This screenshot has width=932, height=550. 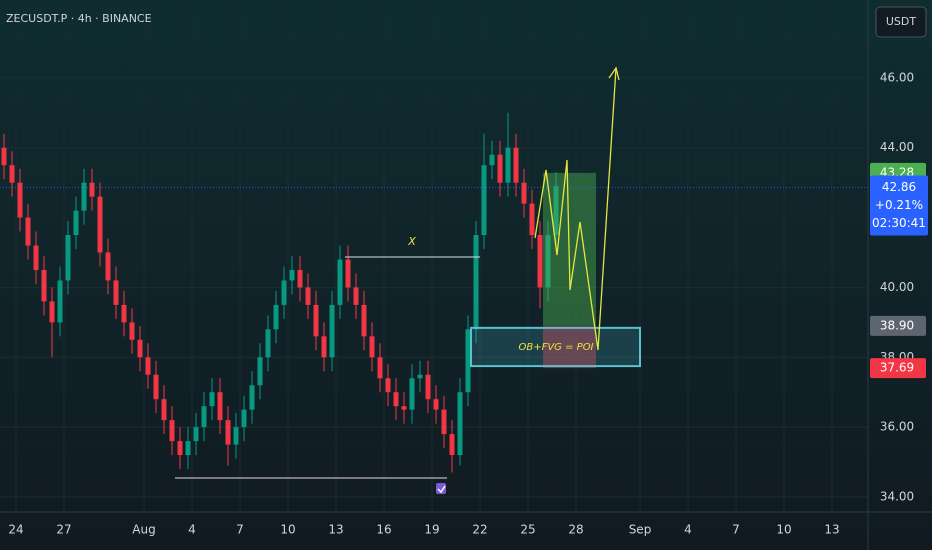 What do you see at coordinates (411, 241) in the screenshot?
I see `x-label: X` at bounding box center [411, 241].